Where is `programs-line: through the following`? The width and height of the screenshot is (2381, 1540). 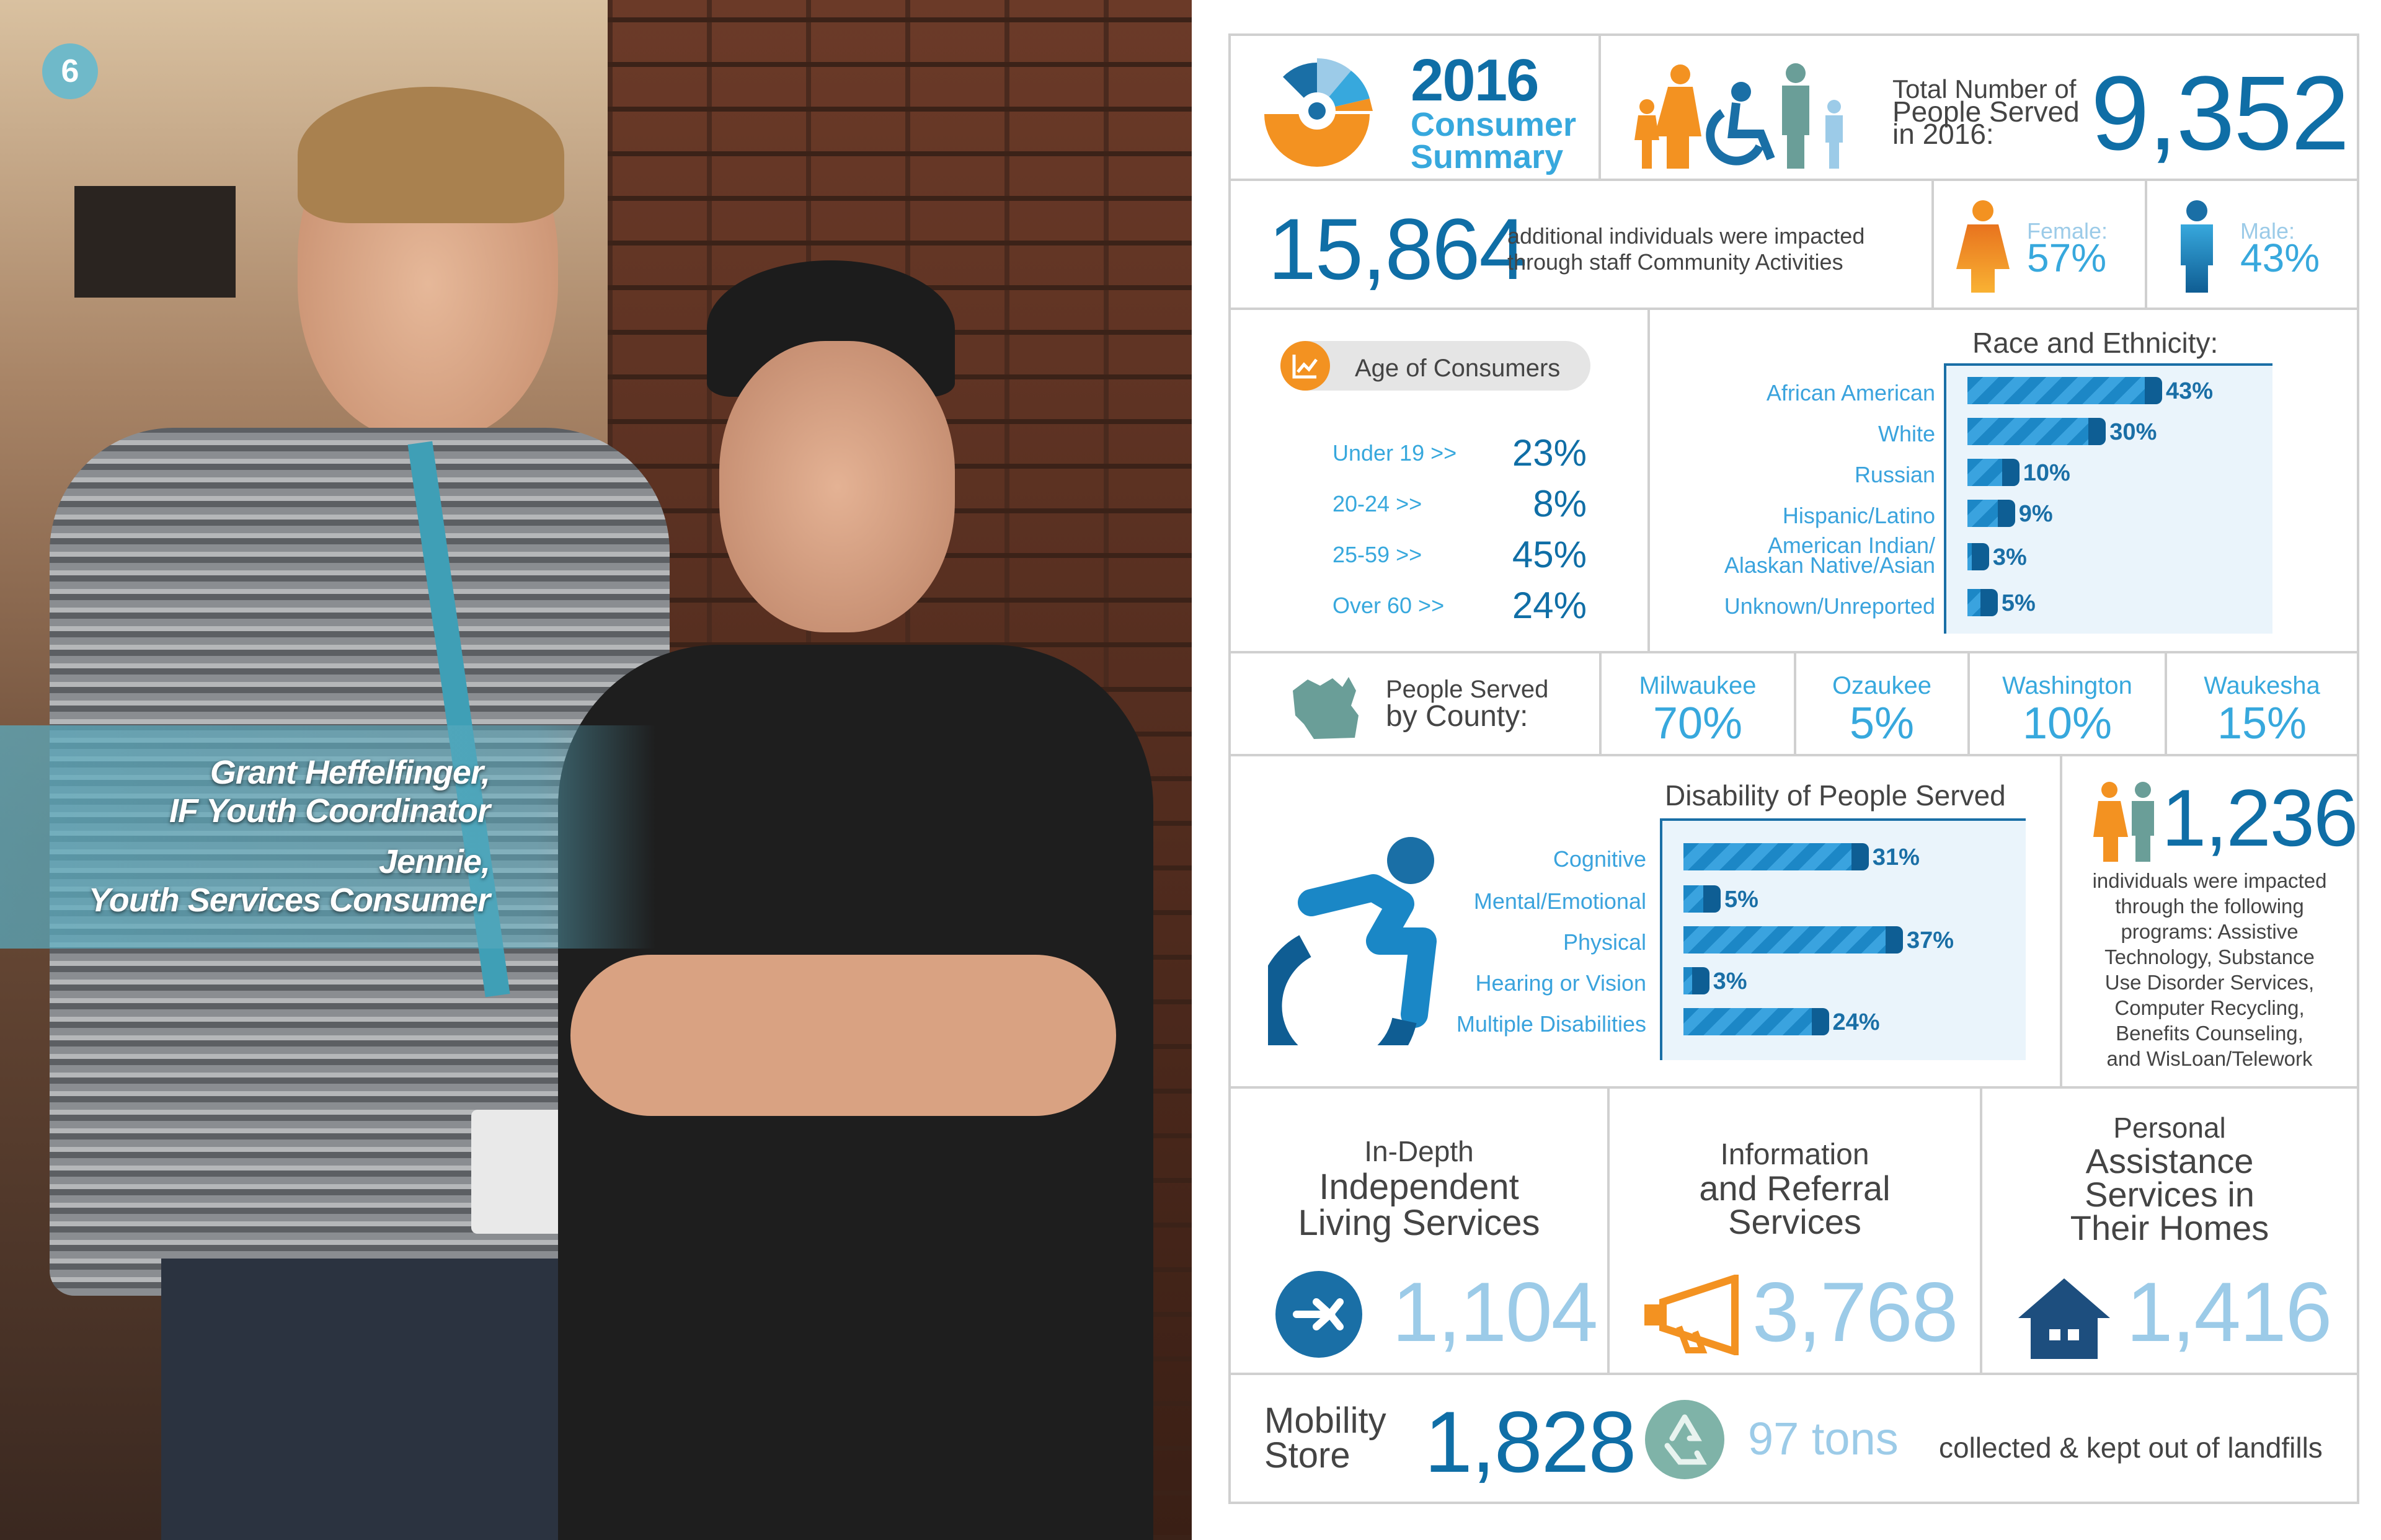 programs-line: through the following is located at coordinates (2209, 906).